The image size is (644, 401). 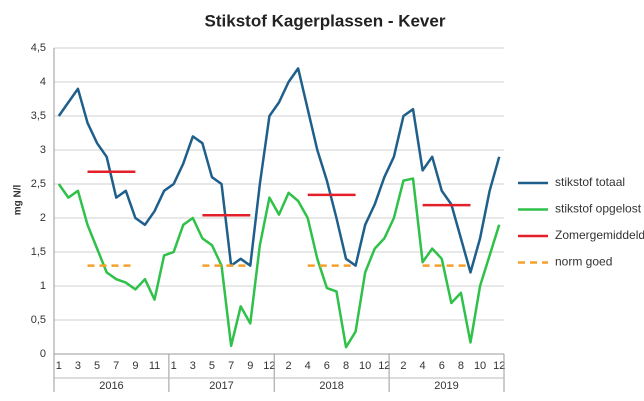 What do you see at coordinates (43, 286) in the screenshot?
I see `y-tick-label: 1` at bounding box center [43, 286].